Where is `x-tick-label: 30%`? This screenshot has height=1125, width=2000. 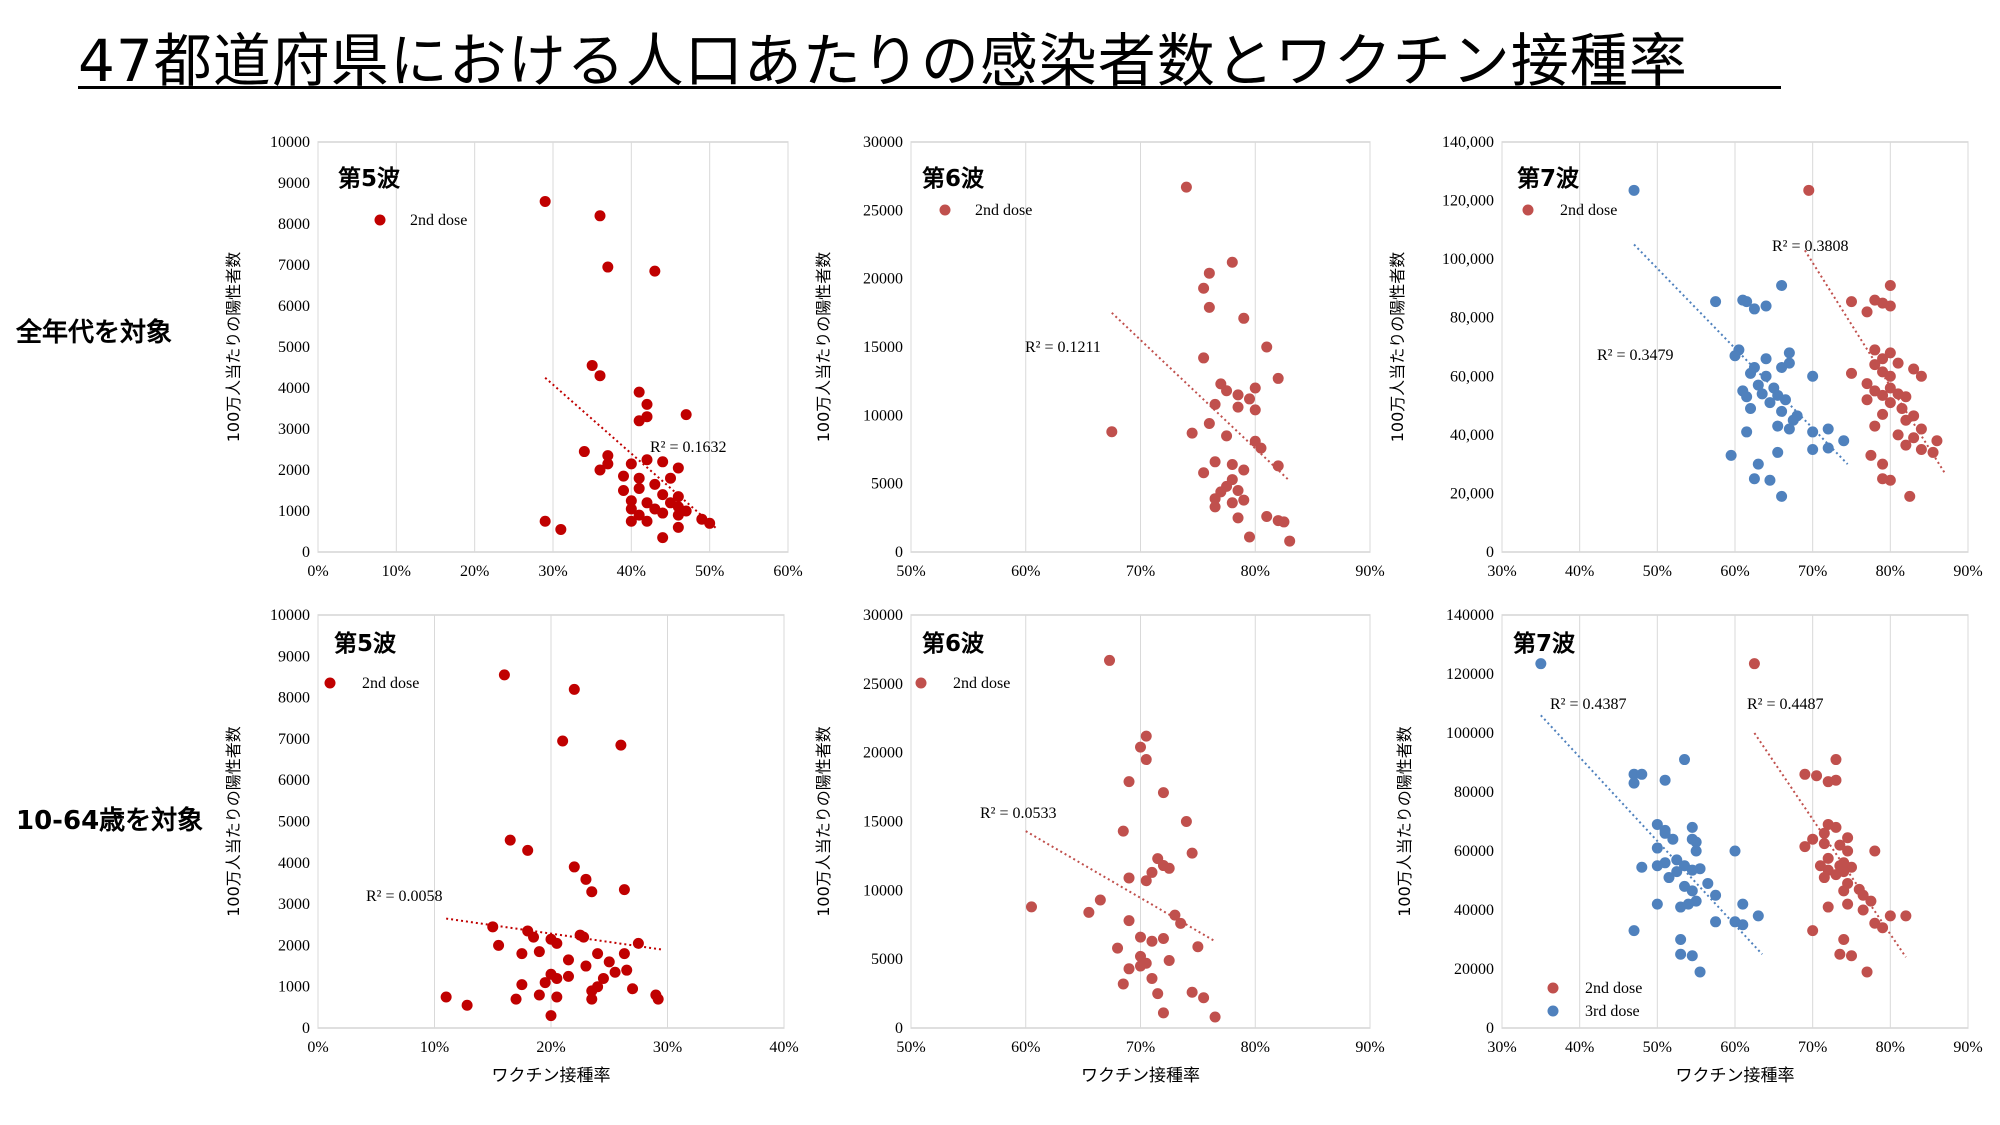
x-tick-label: 30% is located at coordinates (667, 1047).